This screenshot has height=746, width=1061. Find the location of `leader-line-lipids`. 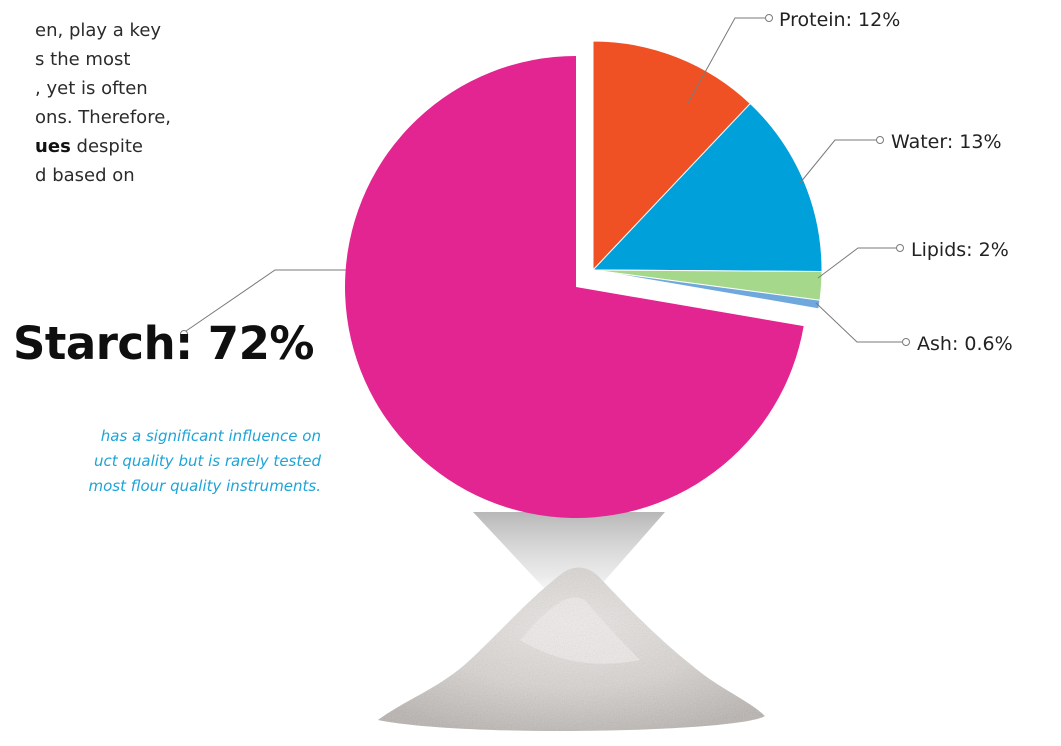

leader-line-lipids is located at coordinates (856, 263).